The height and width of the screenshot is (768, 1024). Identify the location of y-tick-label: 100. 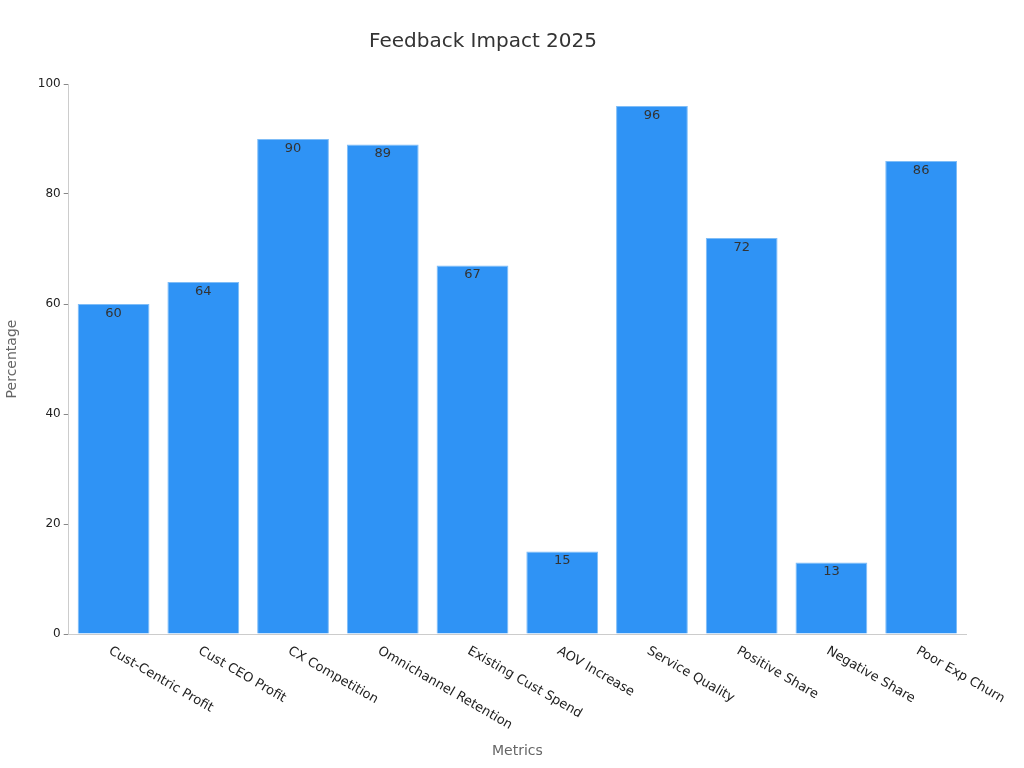
(49, 83).